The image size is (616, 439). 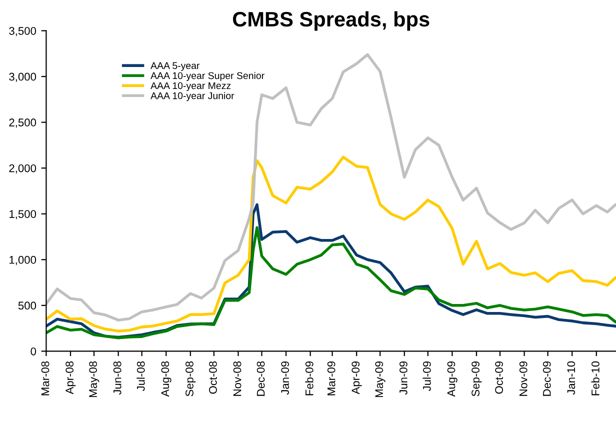 I want to click on x-tick-label: Sep-08, so click(x=191, y=378).